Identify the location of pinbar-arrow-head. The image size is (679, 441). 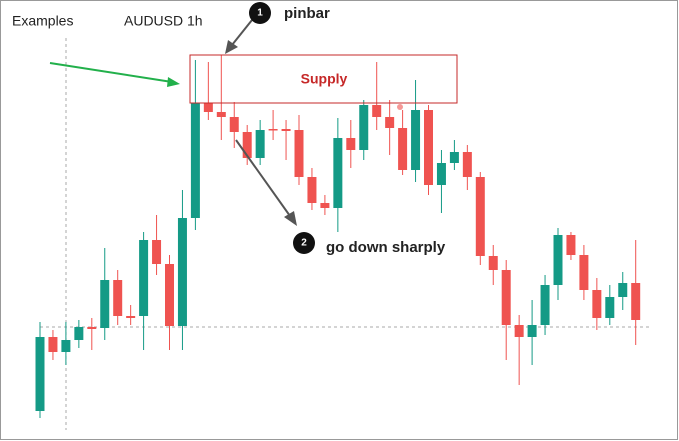
(231, 47).